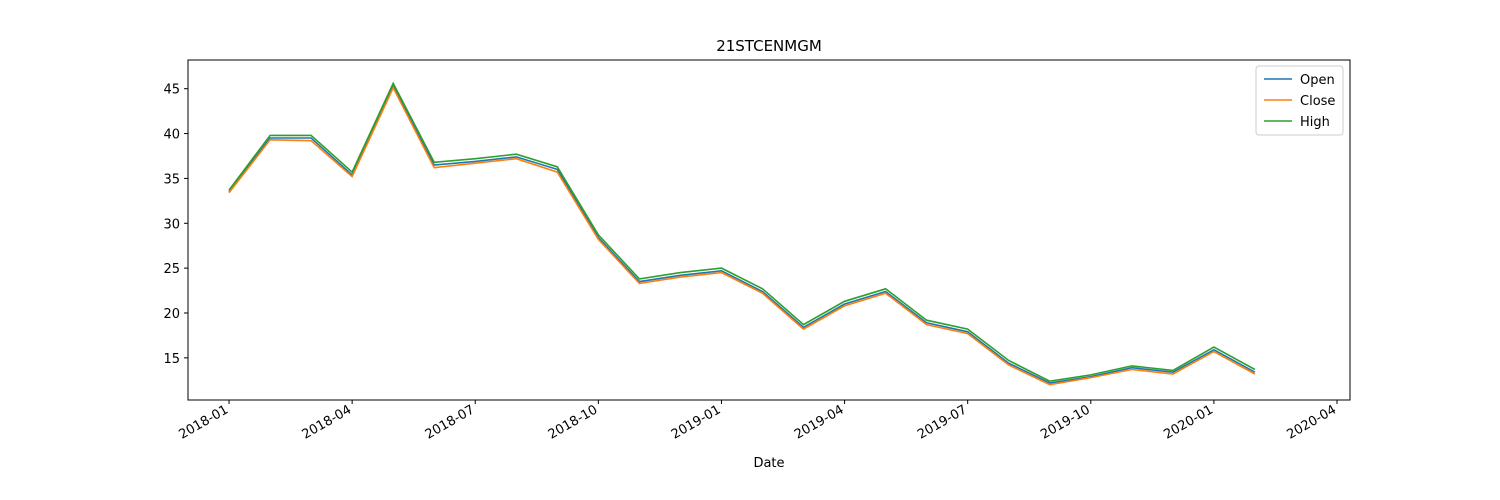 The width and height of the screenshot is (1500, 500). What do you see at coordinates (1188, 422) in the screenshot?
I see `x-tick-label: 2020-01` at bounding box center [1188, 422].